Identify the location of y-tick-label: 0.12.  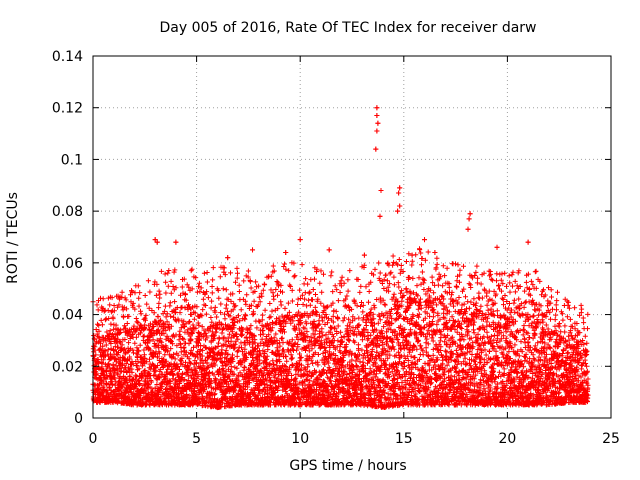
(67, 109).